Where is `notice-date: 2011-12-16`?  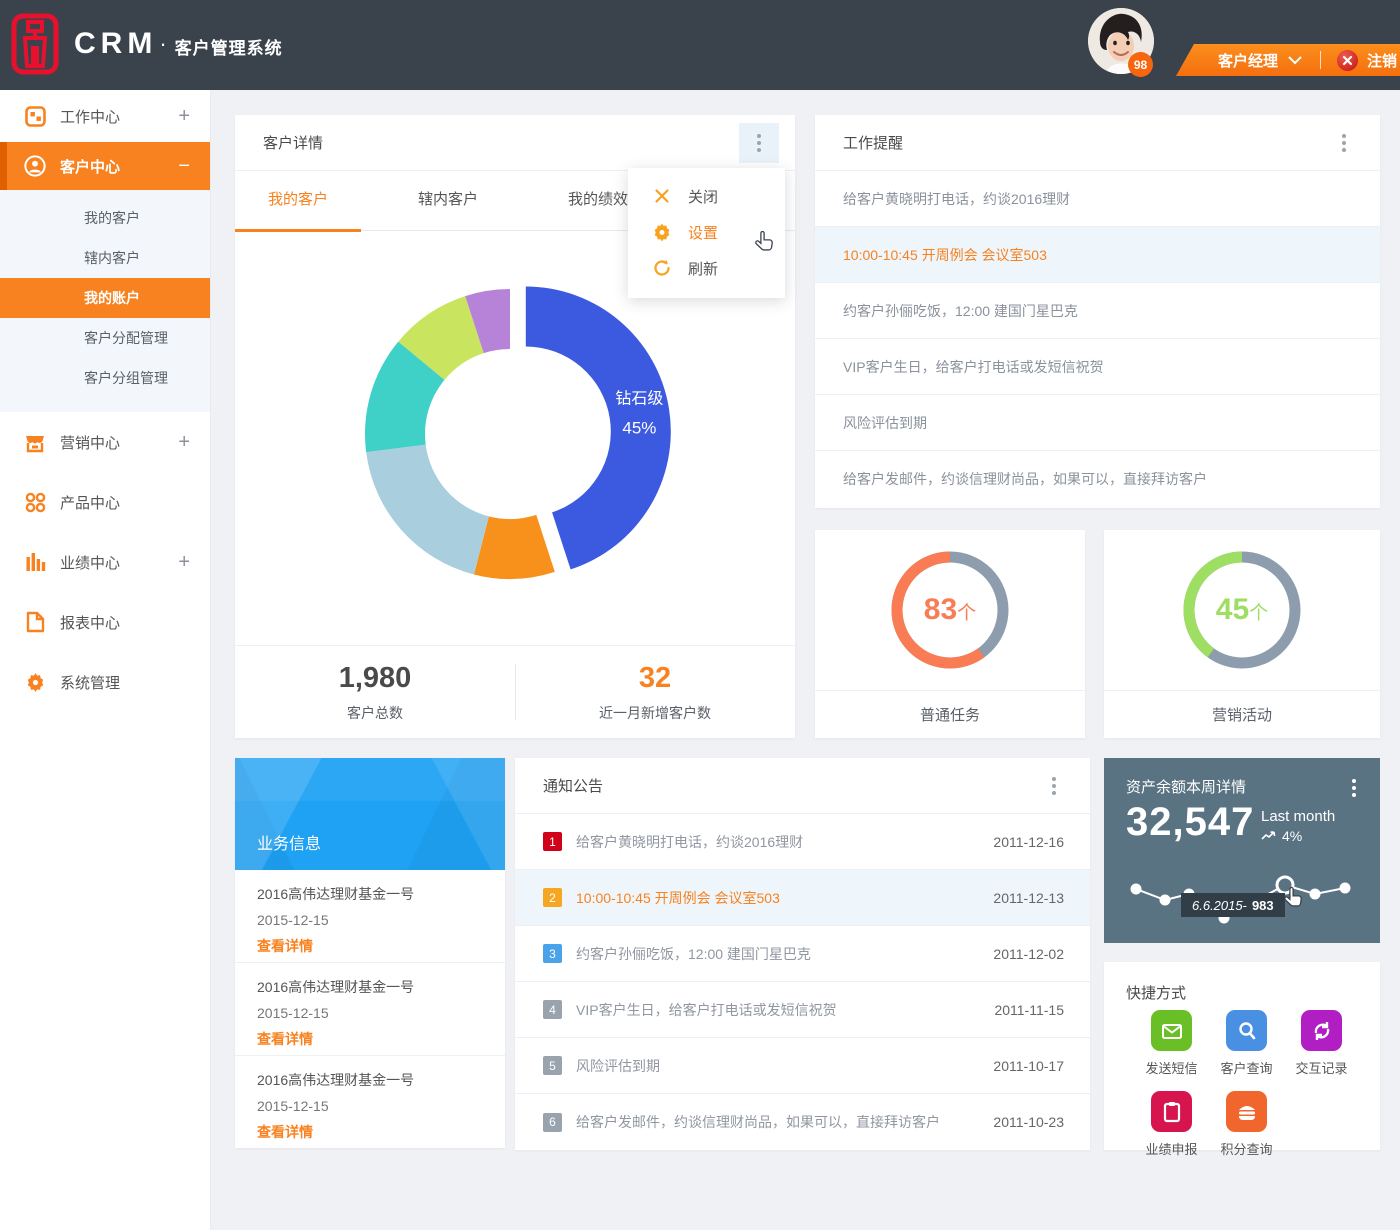 notice-date: 2011-12-16 is located at coordinates (1028, 841).